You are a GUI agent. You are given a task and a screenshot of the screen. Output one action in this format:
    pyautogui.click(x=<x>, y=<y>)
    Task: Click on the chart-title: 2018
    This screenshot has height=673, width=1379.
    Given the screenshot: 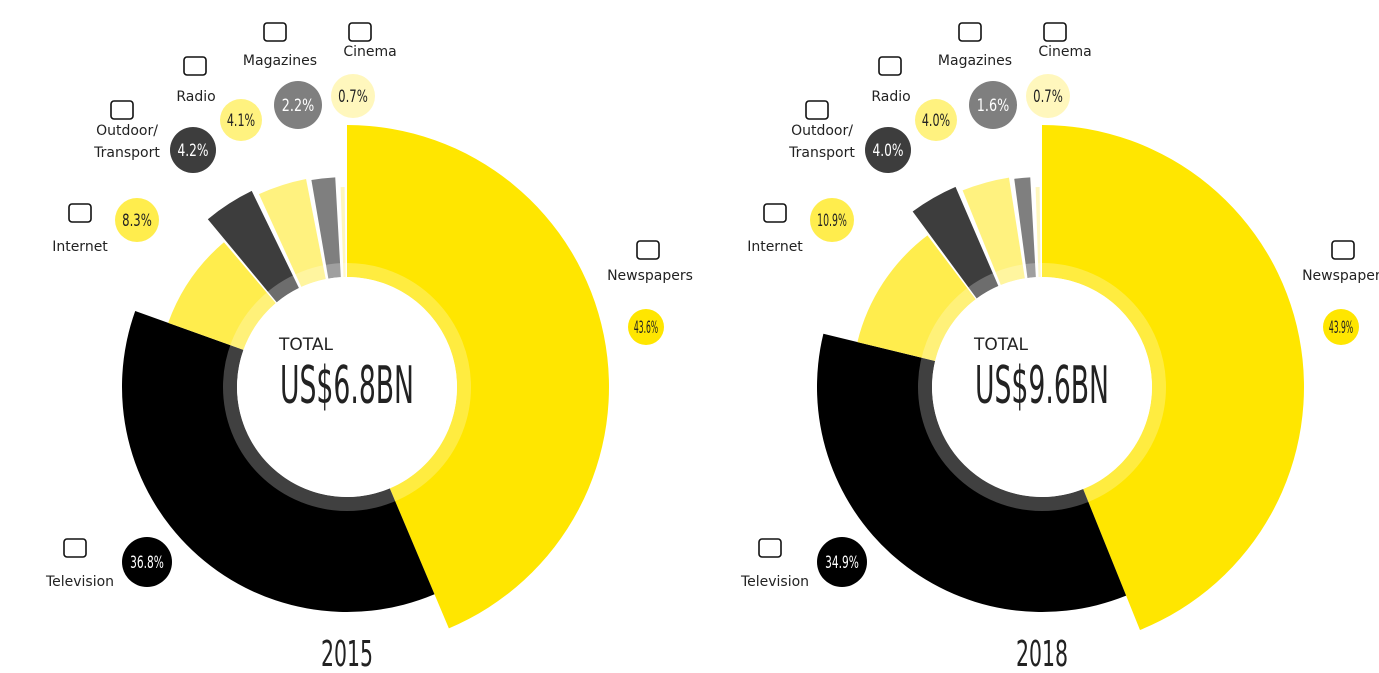 What is the action you would take?
    pyautogui.click(x=1042, y=653)
    